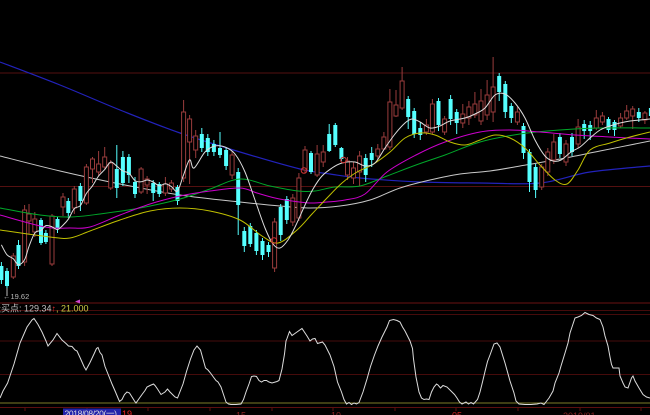  Describe the element at coordinates (44, 308) in the screenshot. I see `svg-text: 极买点: 129.34↑, 21.000` at that location.